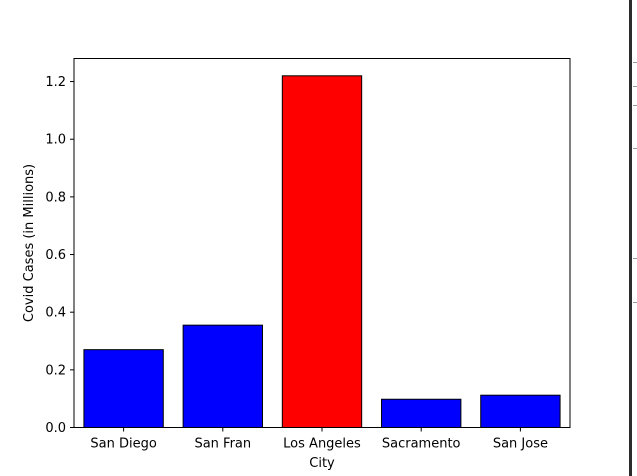 Image resolution: width=637 pixels, height=476 pixels. I want to click on y-ticks-layer: 0.0 0.2 0.4 0.6 0.8 1.0 1.2, so click(59, 255).